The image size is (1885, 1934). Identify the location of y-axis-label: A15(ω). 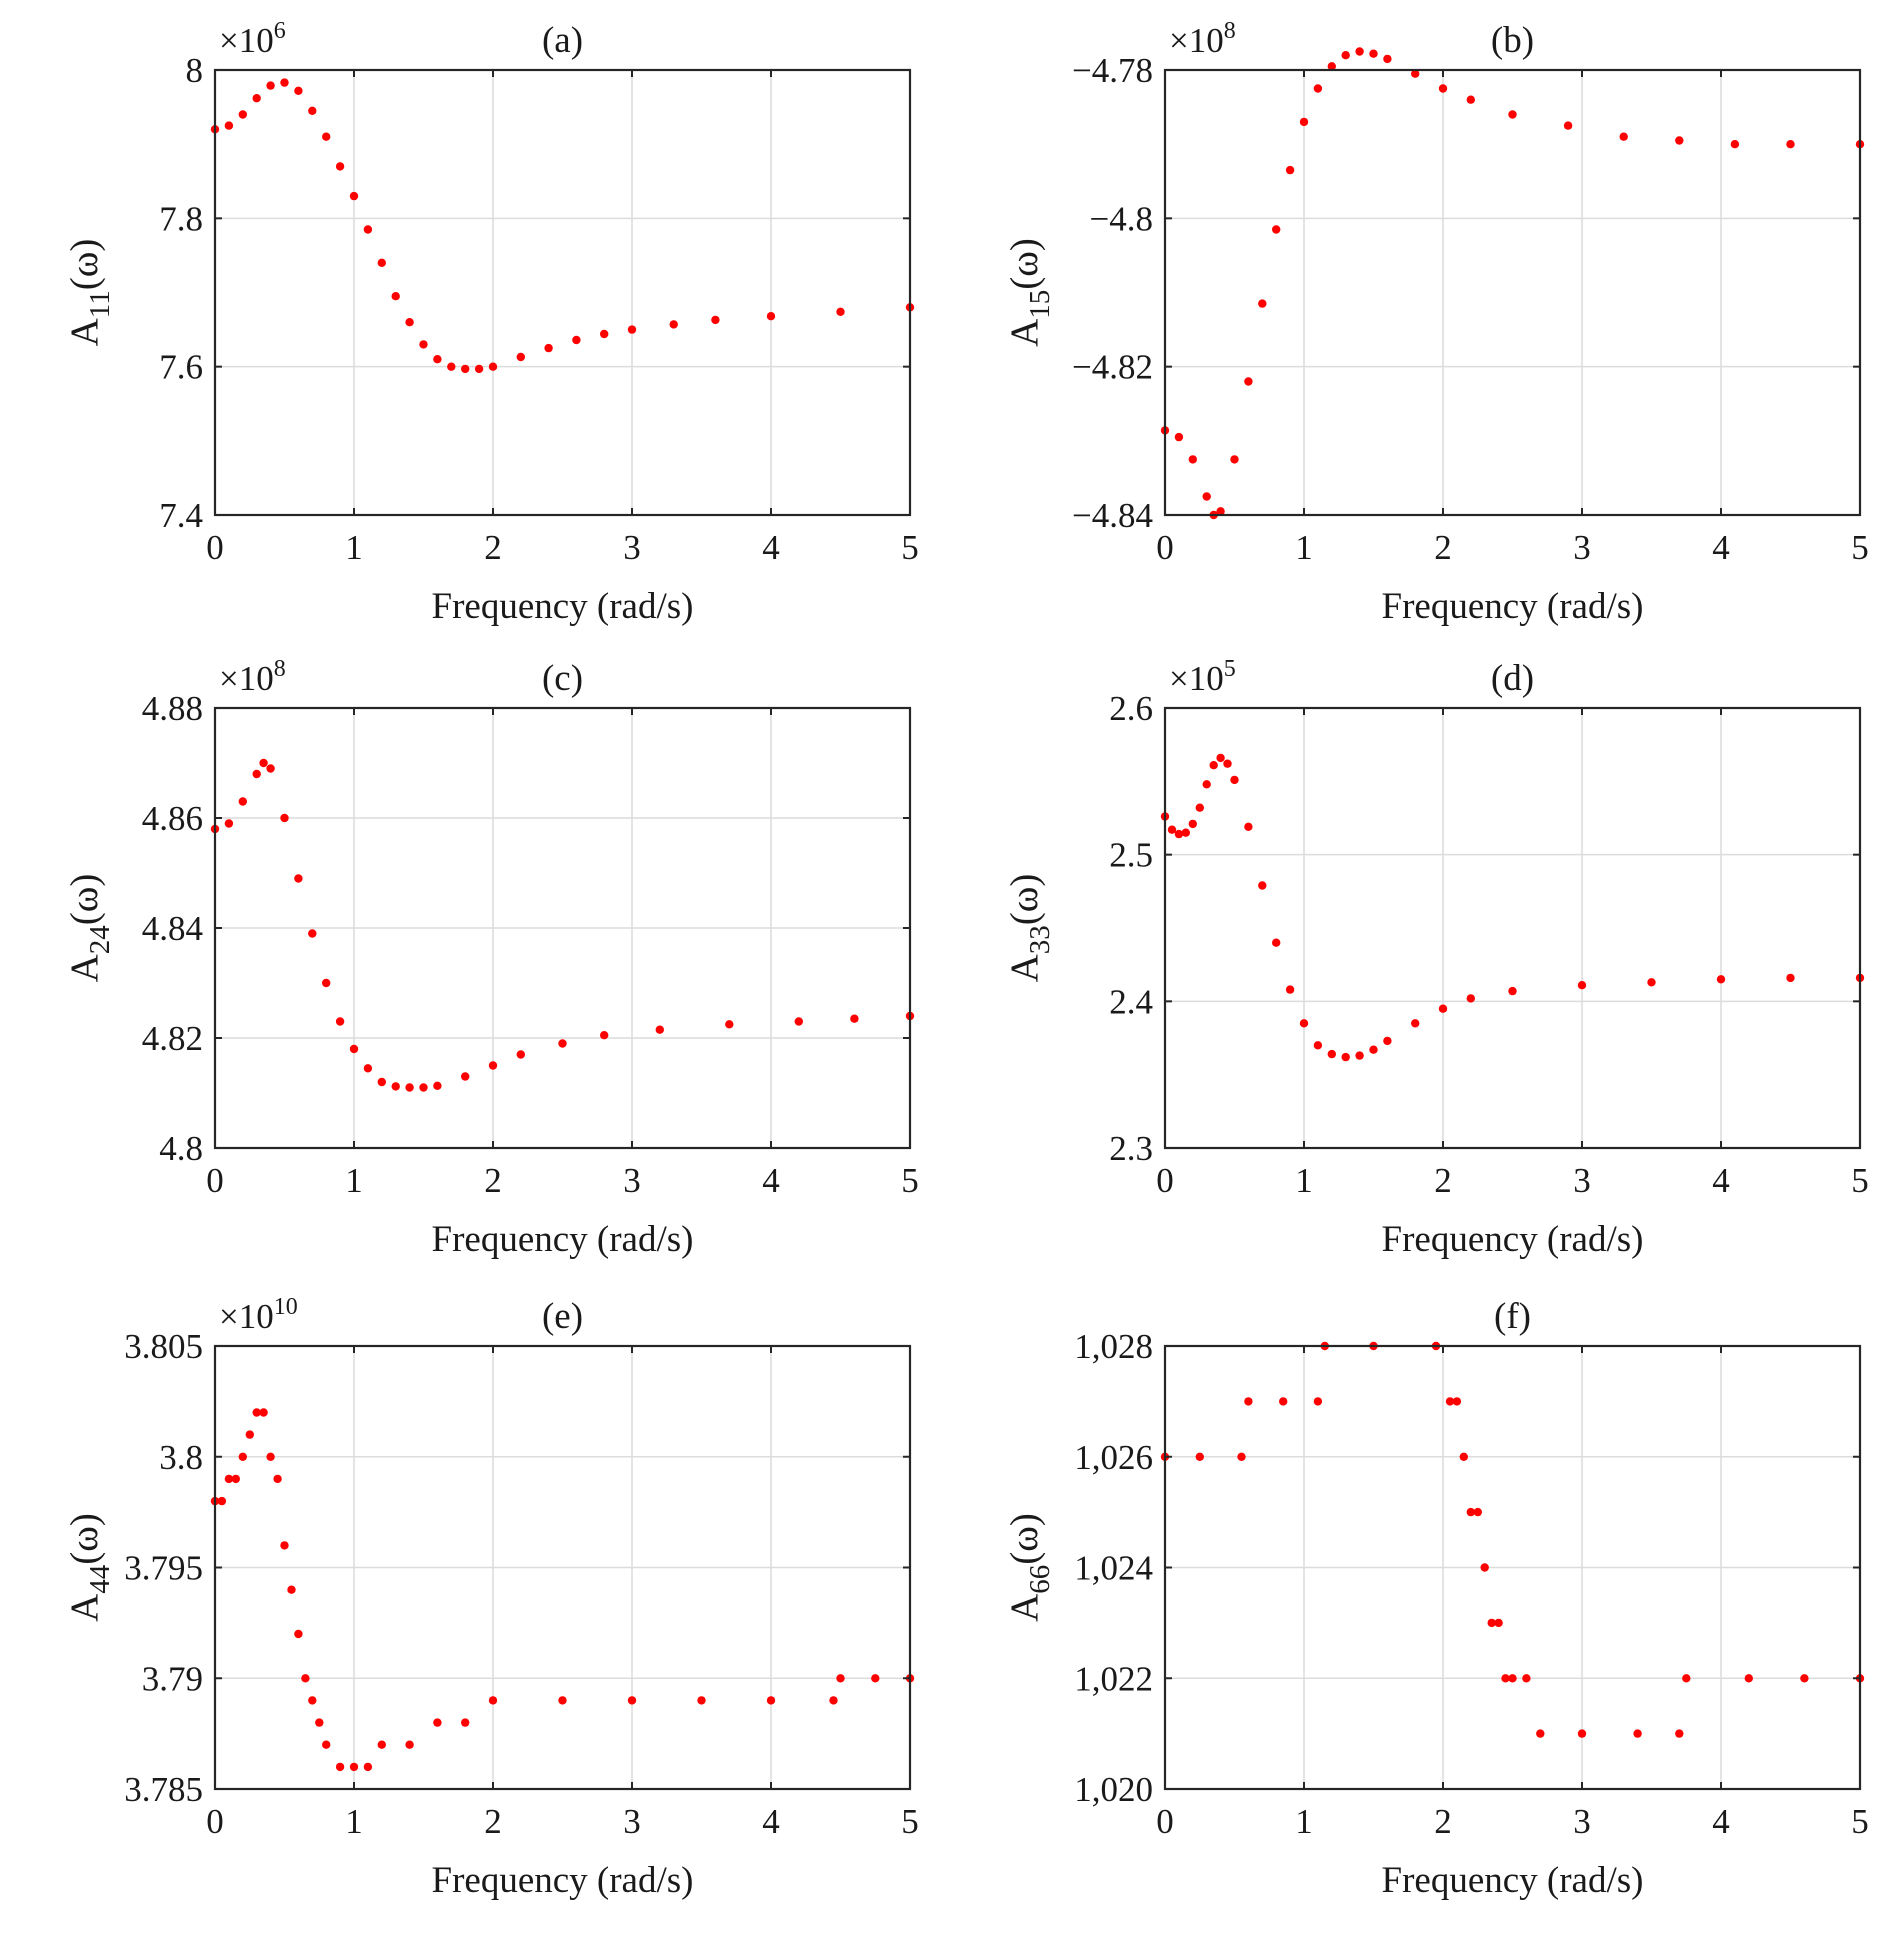
(1029, 292).